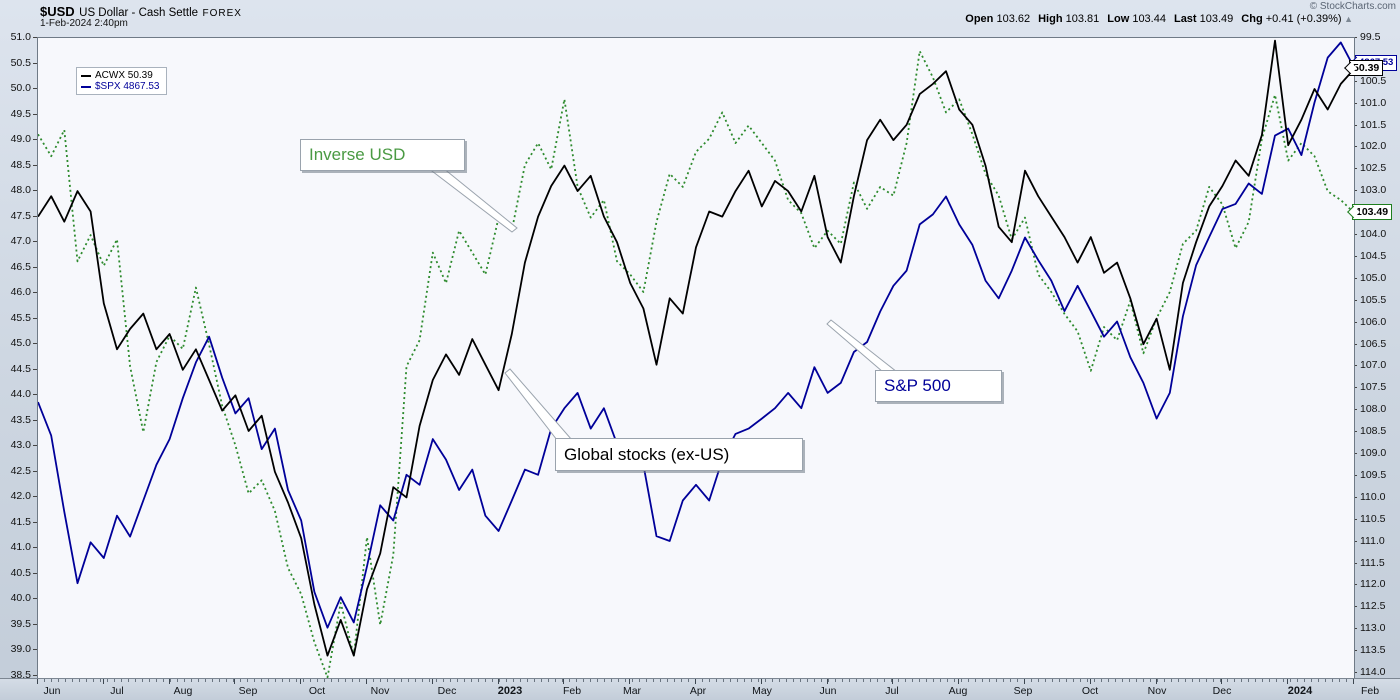 The height and width of the screenshot is (700, 1400). Describe the element at coordinates (1222, 691) in the screenshot. I see `month-label: Dec` at that location.